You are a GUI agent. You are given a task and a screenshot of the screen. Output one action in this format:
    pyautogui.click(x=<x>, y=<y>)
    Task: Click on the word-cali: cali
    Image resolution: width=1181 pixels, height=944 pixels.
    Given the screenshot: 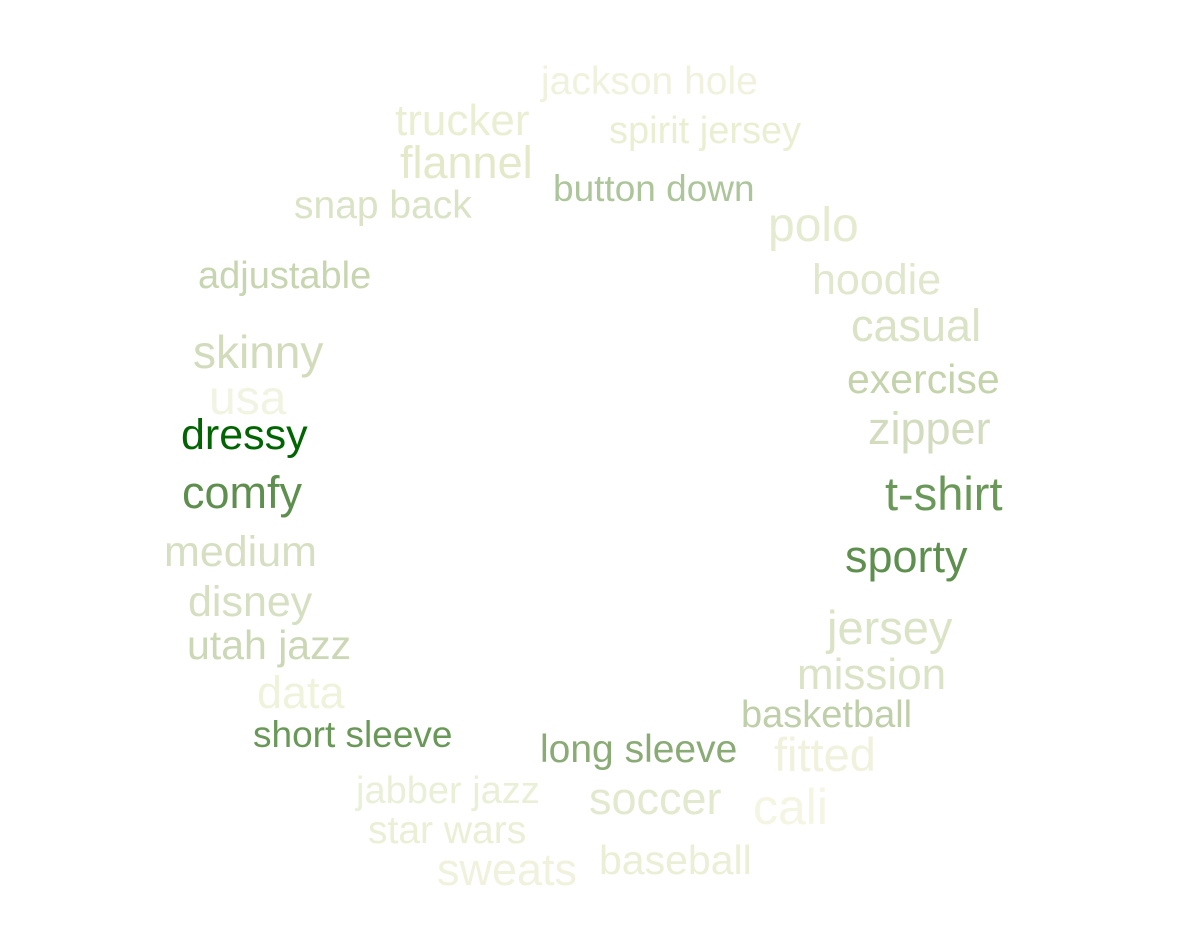 What is the action you would take?
    pyautogui.click(x=791, y=807)
    